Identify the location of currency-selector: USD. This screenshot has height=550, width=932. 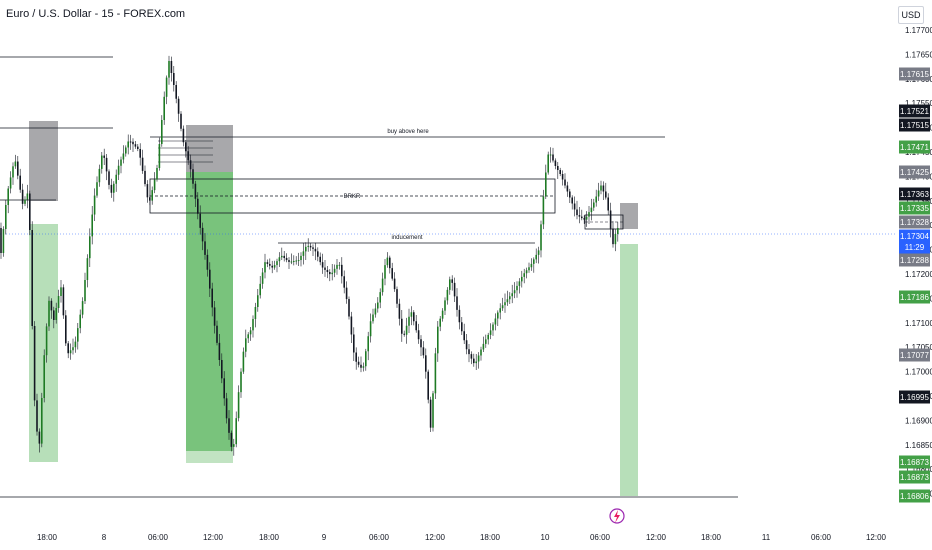
(911, 15).